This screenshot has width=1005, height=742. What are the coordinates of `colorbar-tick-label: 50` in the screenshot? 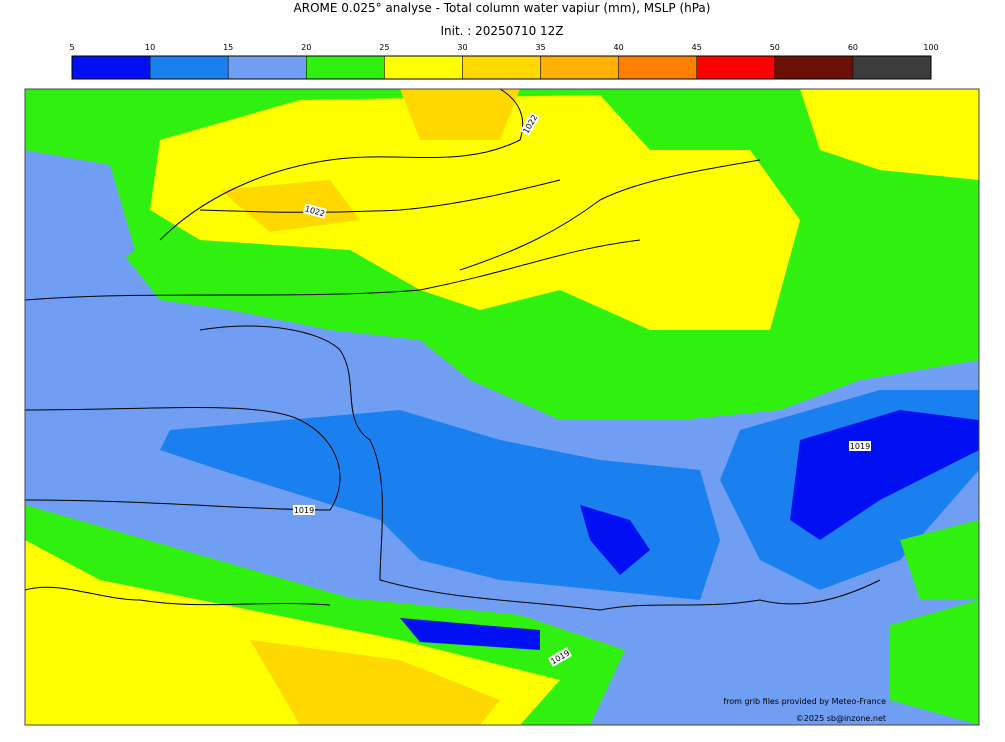 It's located at (775, 47).